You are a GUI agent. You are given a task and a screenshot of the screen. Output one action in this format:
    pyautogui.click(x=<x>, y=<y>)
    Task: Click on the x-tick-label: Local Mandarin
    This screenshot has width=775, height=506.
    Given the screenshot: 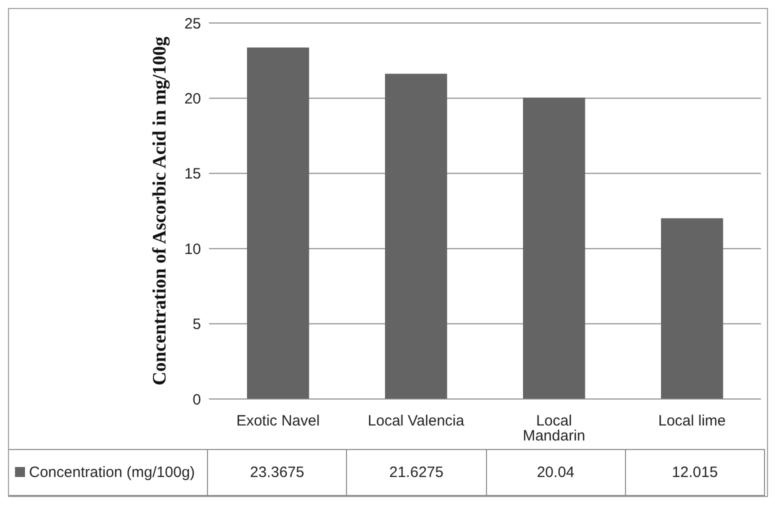 What is the action you would take?
    pyautogui.click(x=554, y=428)
    